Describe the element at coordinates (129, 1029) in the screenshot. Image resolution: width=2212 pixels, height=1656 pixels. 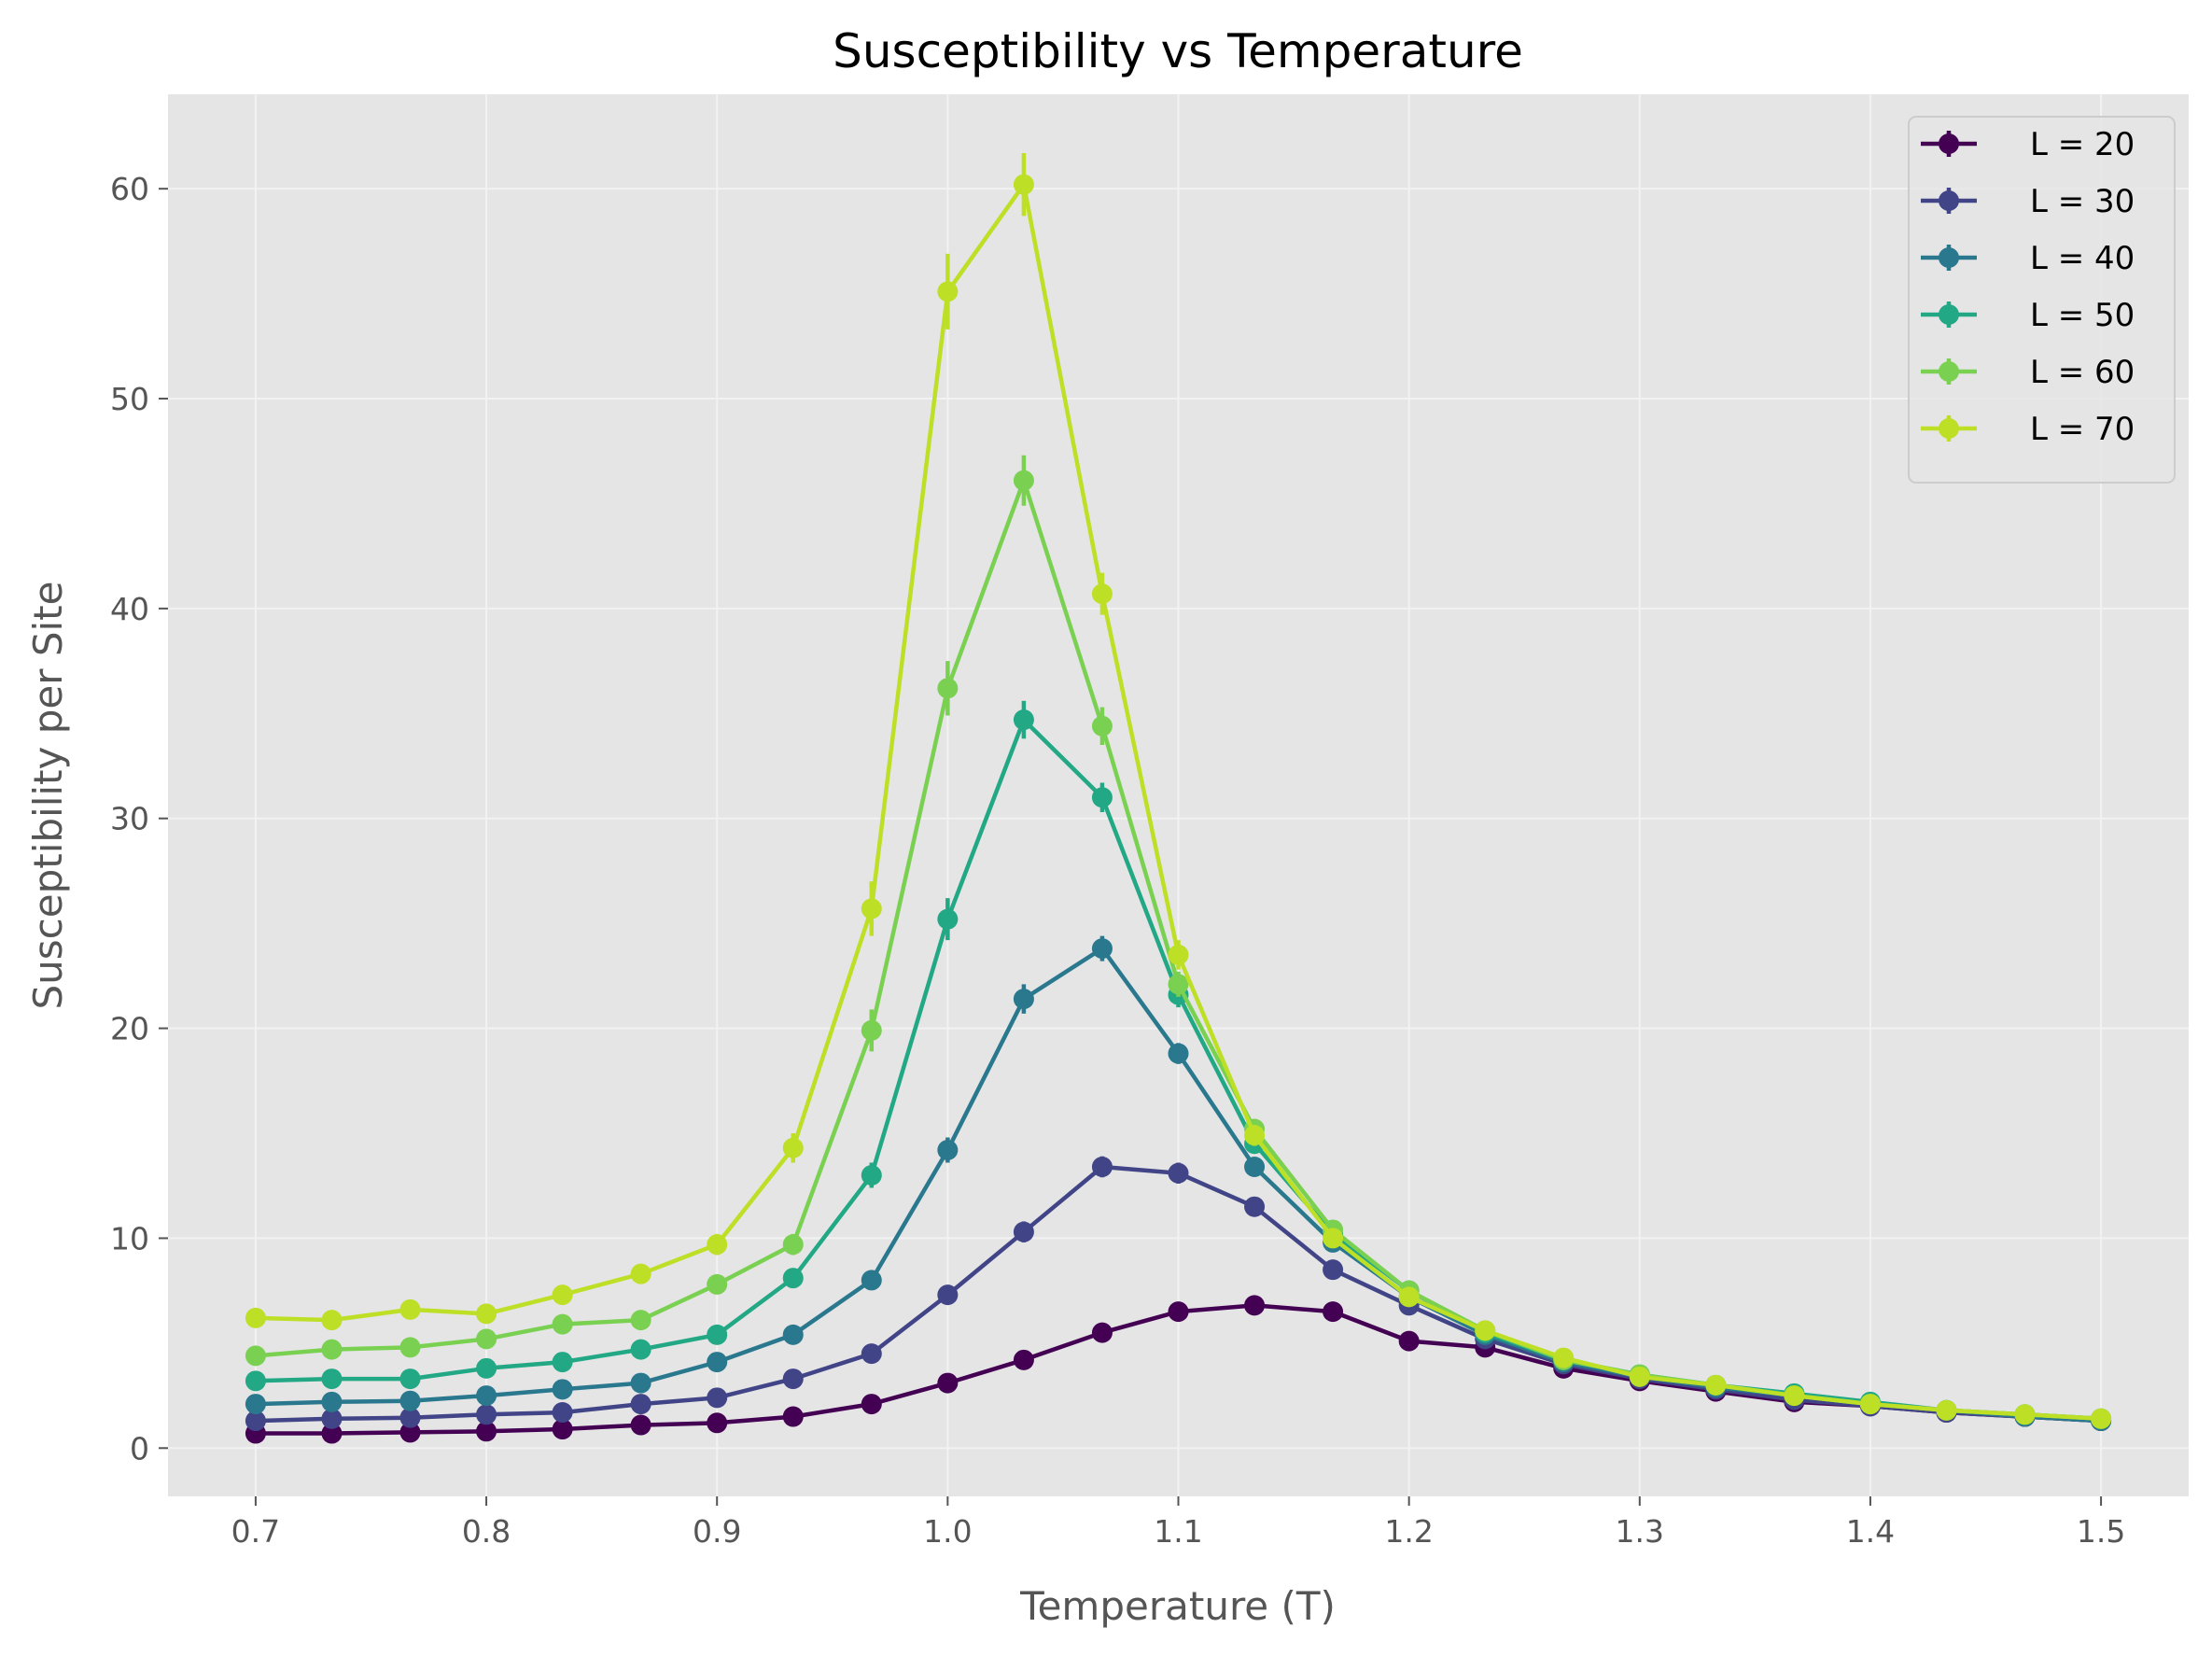
I see `y-tick-label: 20` at that location.